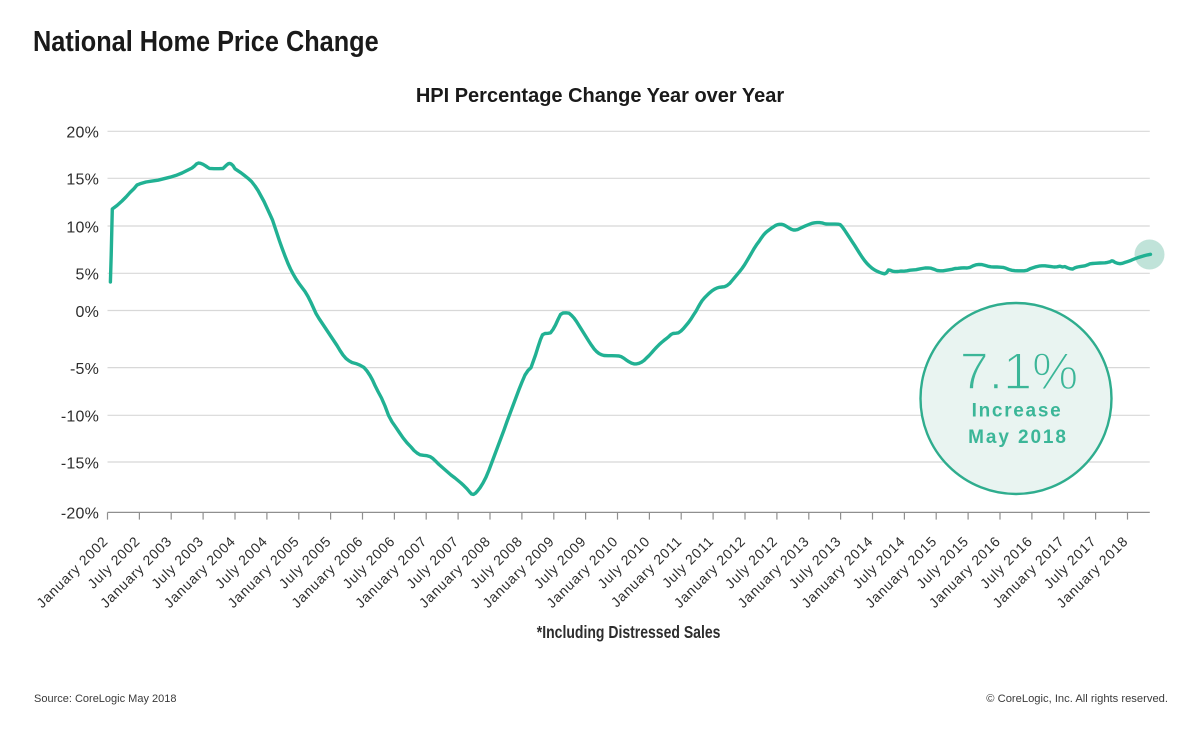  What do you see at coordinates (82, 227) in the screenshot?
I see `svg-text: 10%` at bounding box center [82, 227].